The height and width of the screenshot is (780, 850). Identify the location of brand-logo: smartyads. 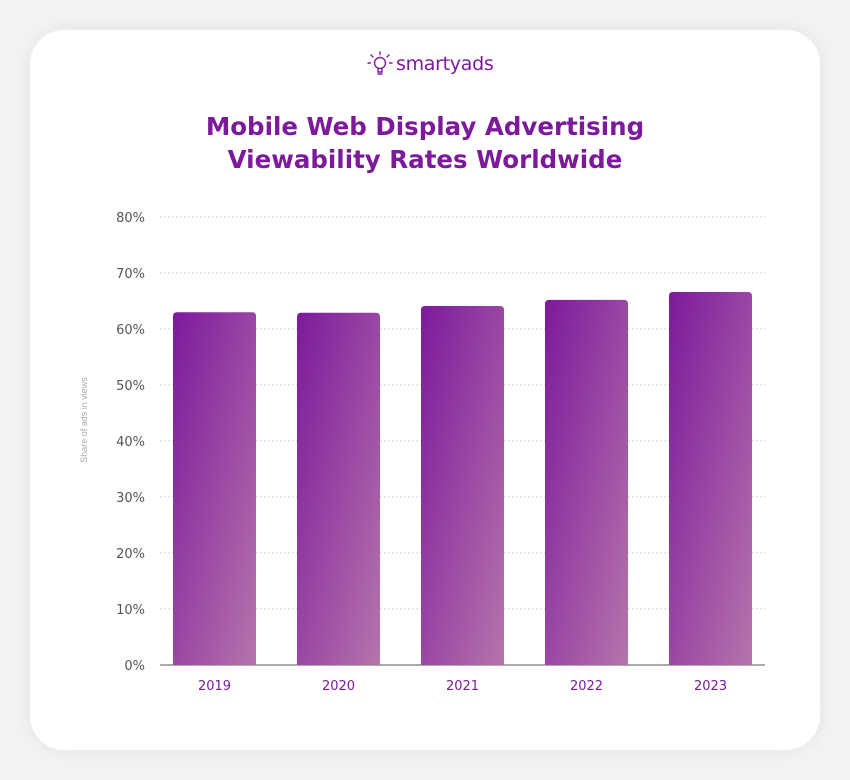
(430, 64).